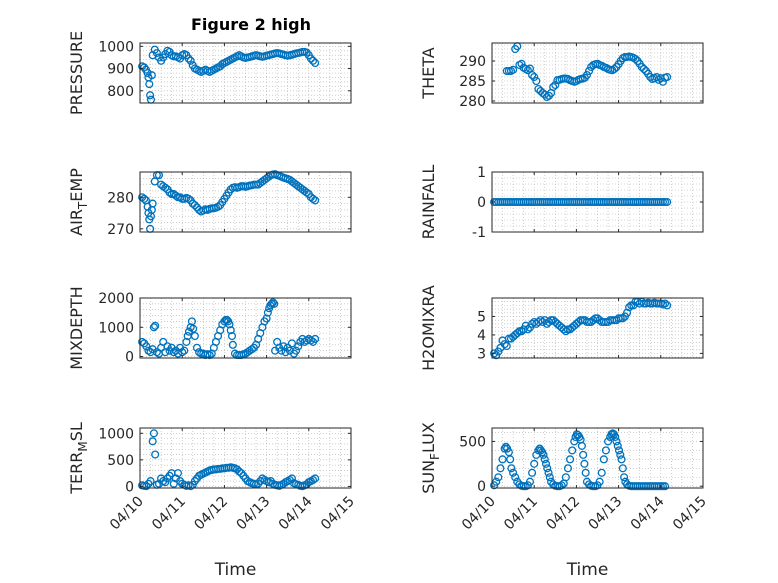 This screenshot has height=583, width=778. What do you see at coordinates (481, 354) in the screenshot?
I see `y-tick-label: 3` at bounding box center [481, 354].